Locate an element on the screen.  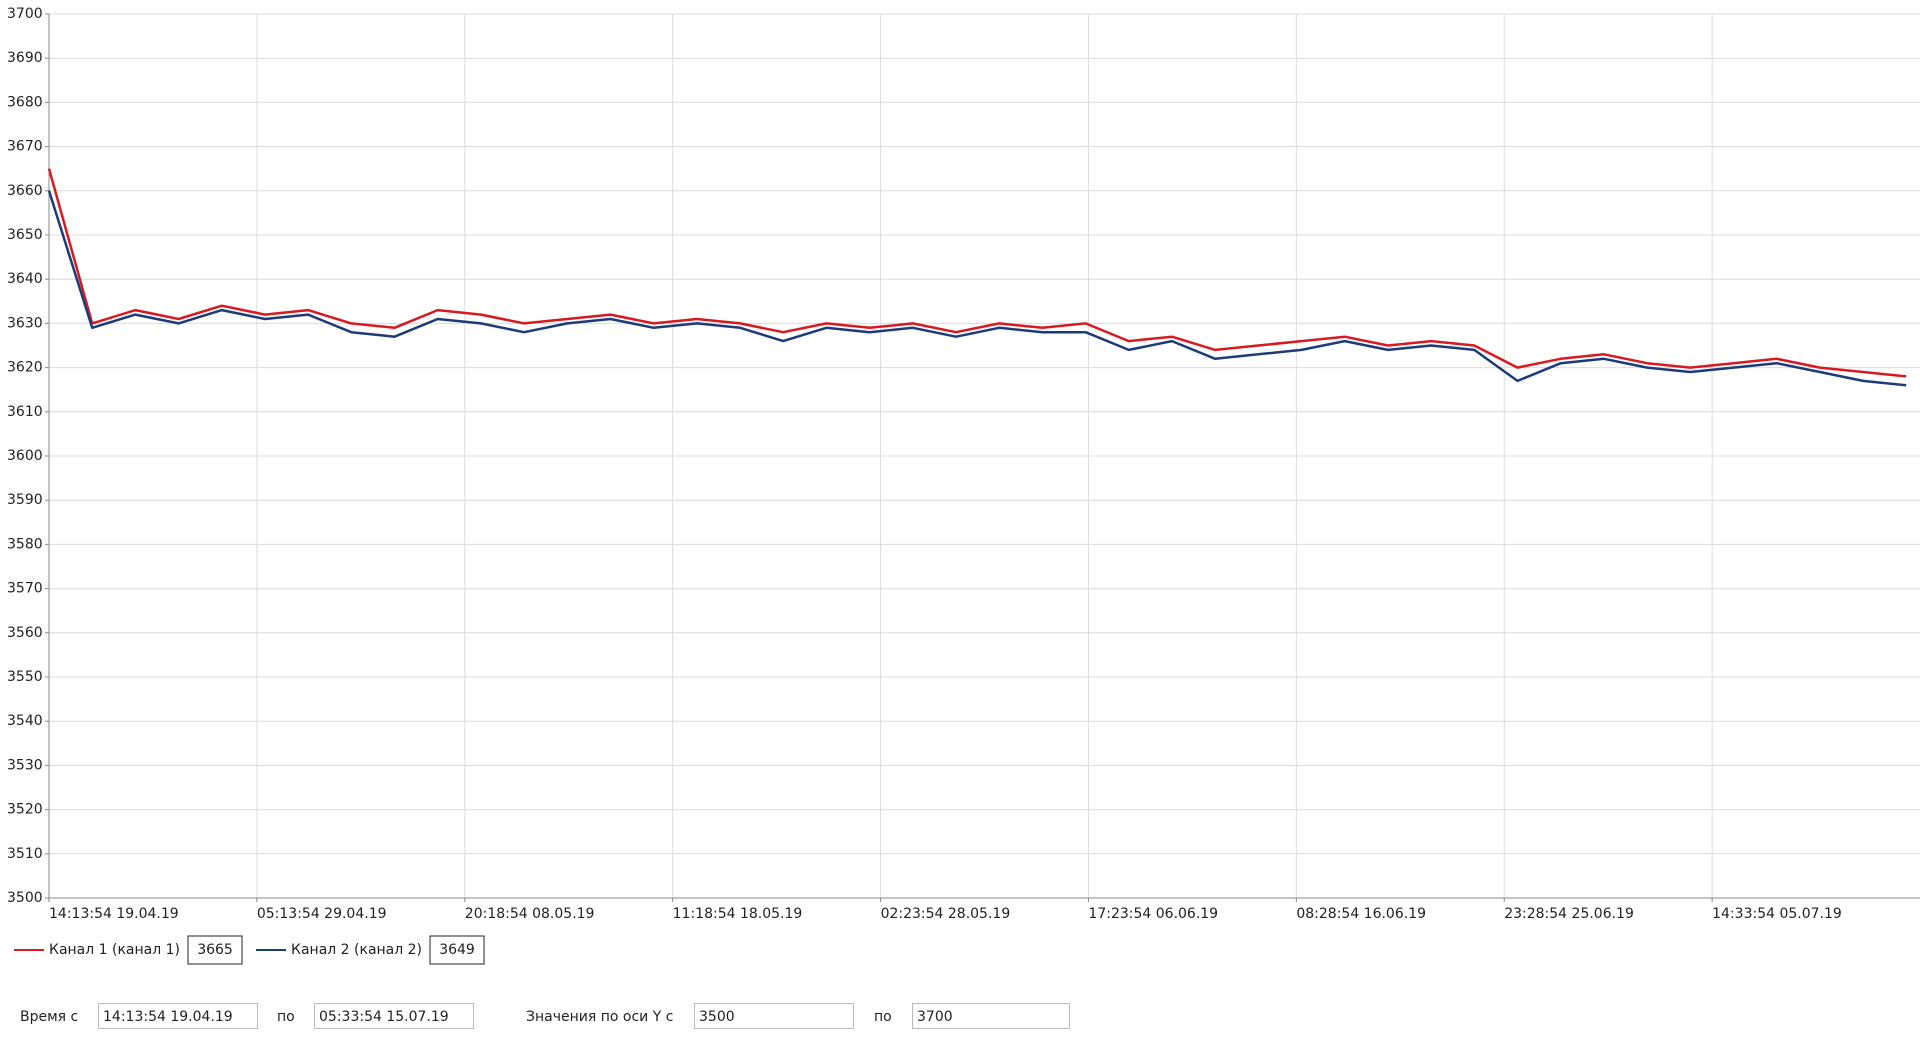
y-tick-label: 3660 is located at coordinates (25, 191).